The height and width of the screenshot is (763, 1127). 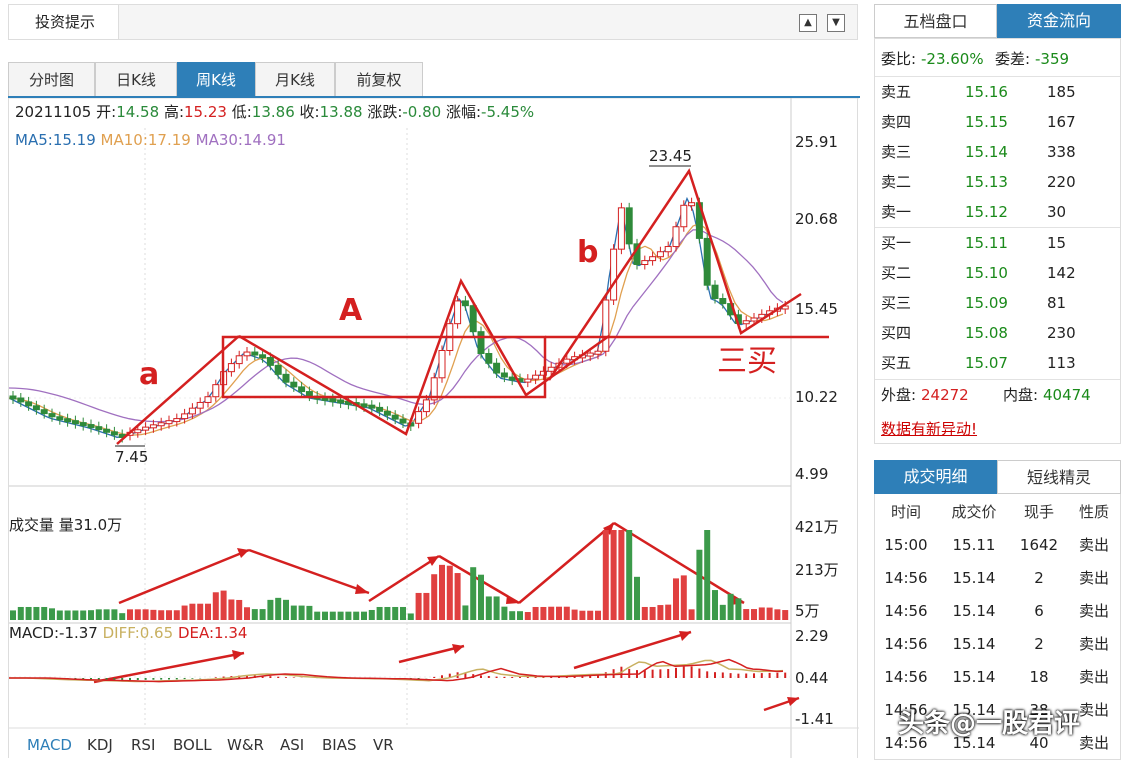 What do you see at coordinates (379, 79) in the screenshot?
I see `tab-forward-adjust: 前复权` at bounding box center [379, 79].